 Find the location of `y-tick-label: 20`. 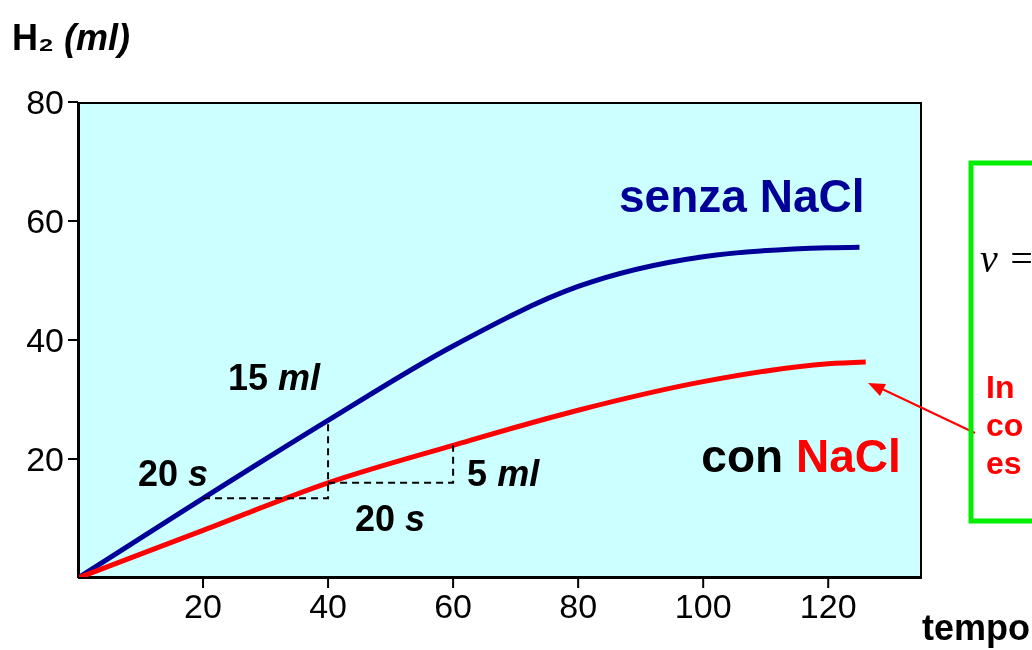

y-tick-label: 20 is located at coordinates (45, 459).